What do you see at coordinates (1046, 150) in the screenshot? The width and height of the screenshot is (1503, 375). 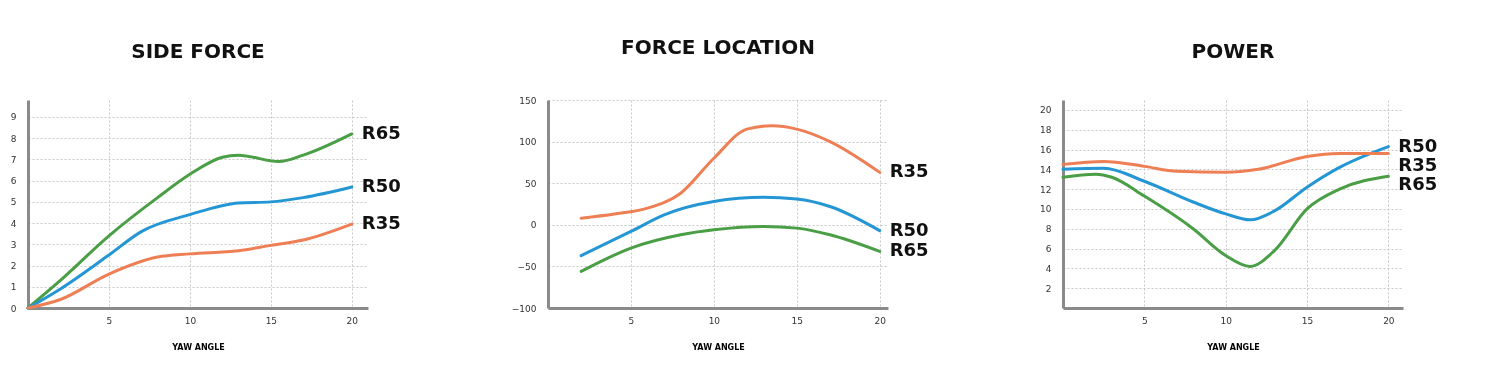 I see `y-tick-label: 16` at bounding box center [1046, 150].